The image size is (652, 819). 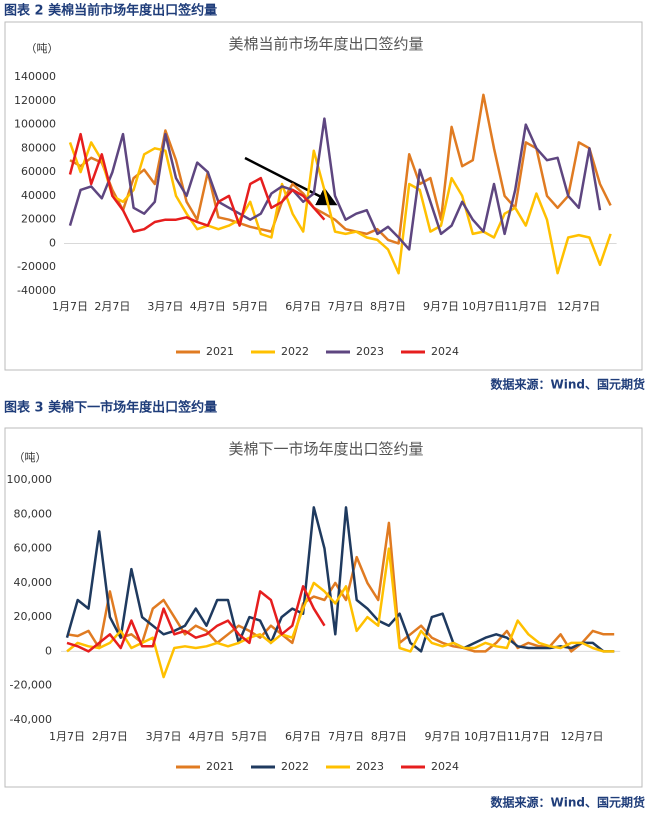 What do you see at coordinates (31, 719) in the screenshot?
I see `y-tick-label: -40,000` at bounding box center [31, 719].